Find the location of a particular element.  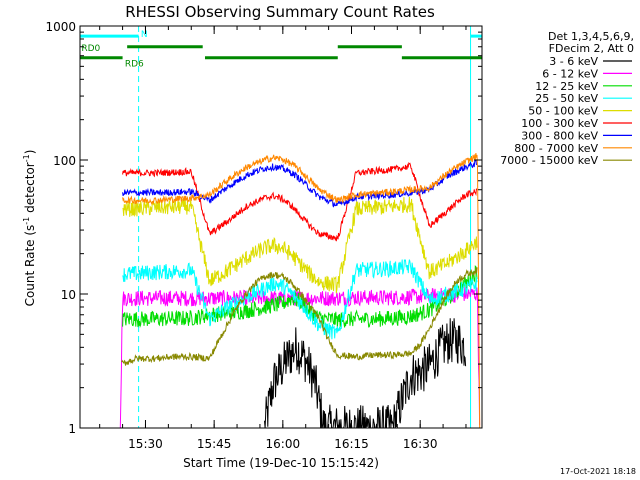

flag-label-rd6: RD6 is located at coordinates (134, 65).